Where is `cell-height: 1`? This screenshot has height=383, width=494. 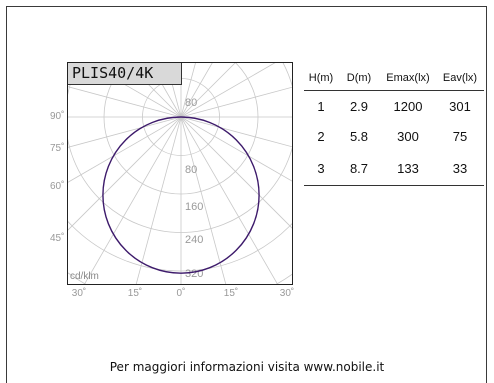
cell-height: 1 is located at coordinates (321, 106).